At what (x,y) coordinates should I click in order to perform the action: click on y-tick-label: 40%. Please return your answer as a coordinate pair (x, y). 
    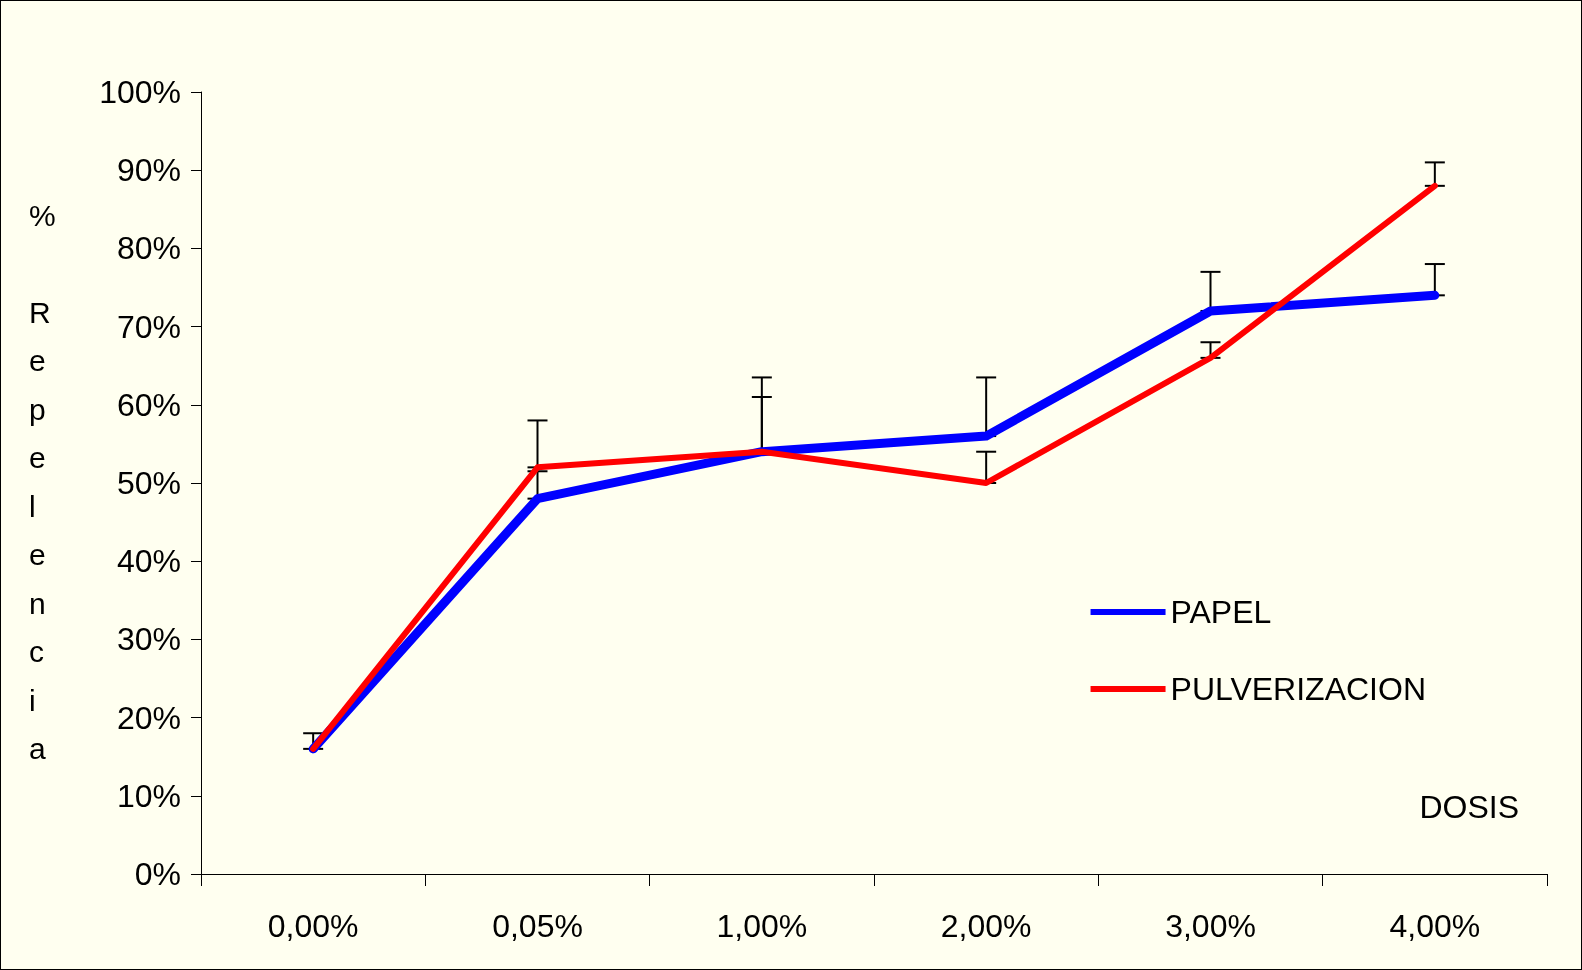
    Looking at the image, I should click on (148, 561).